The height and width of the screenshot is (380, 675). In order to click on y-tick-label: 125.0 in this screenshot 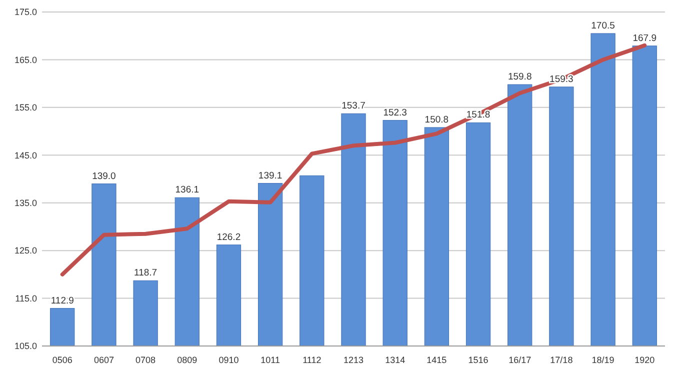, I will do `click(25, 251)`.